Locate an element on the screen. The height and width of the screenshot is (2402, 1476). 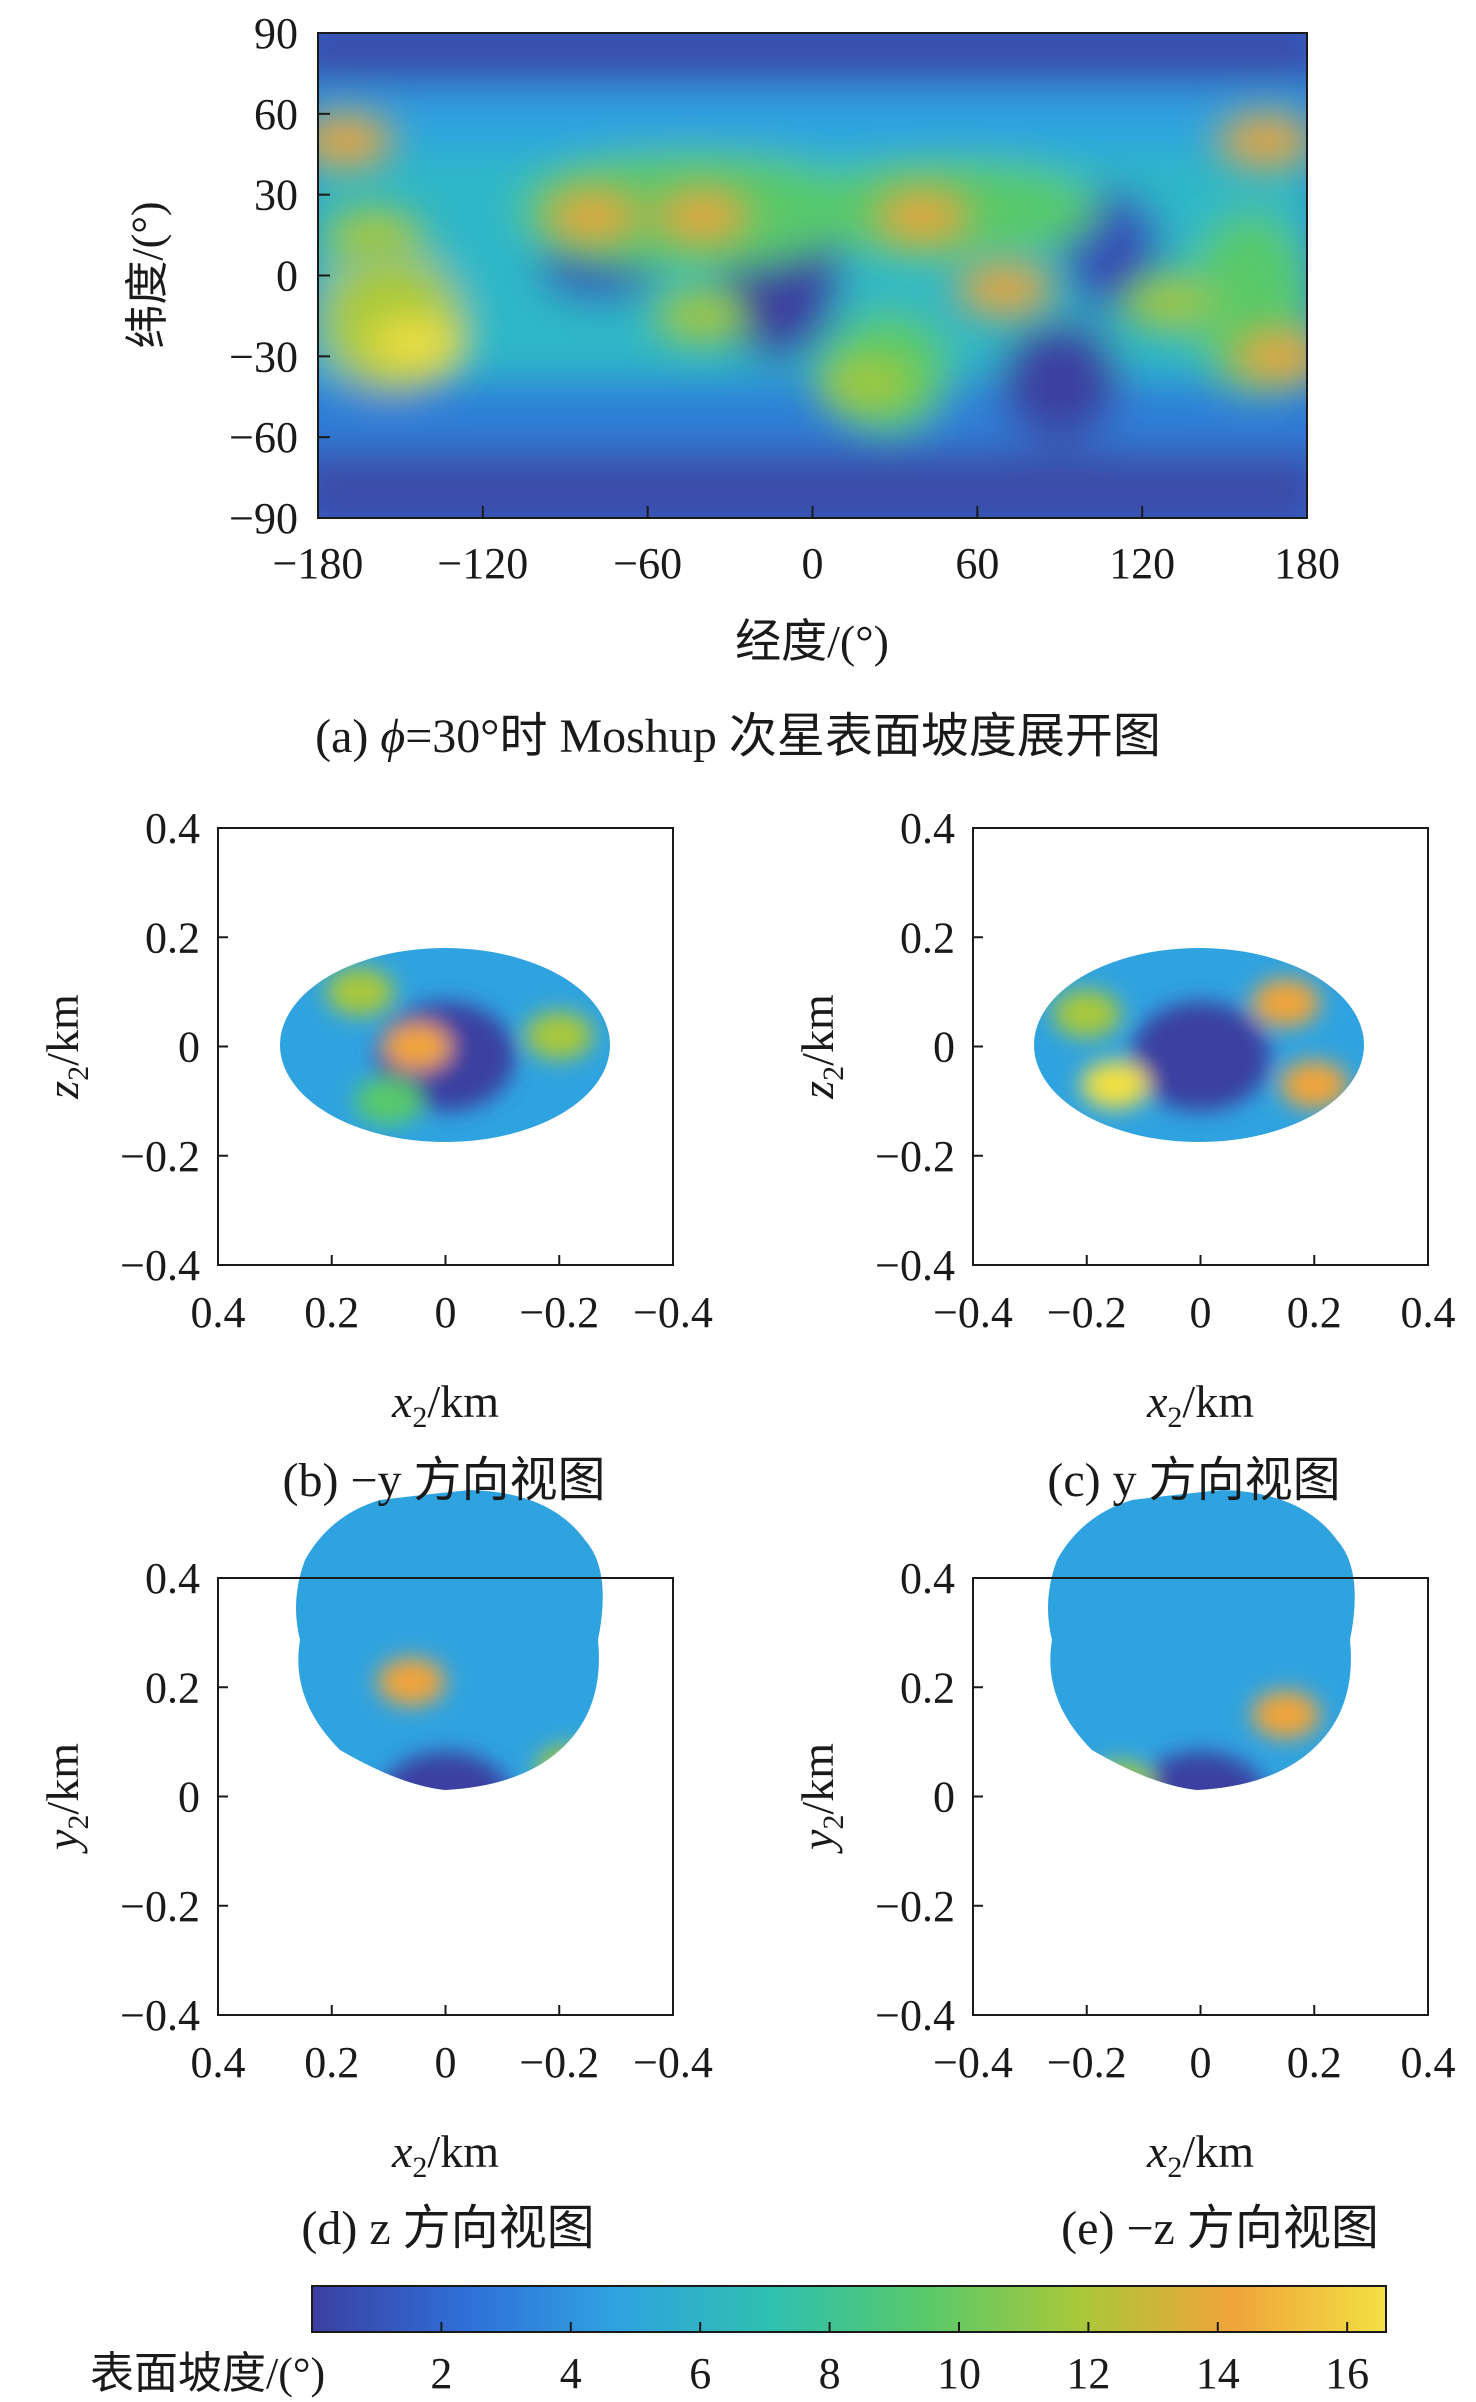
a-ytick-label: −30 is located at coordinates (263, 356).